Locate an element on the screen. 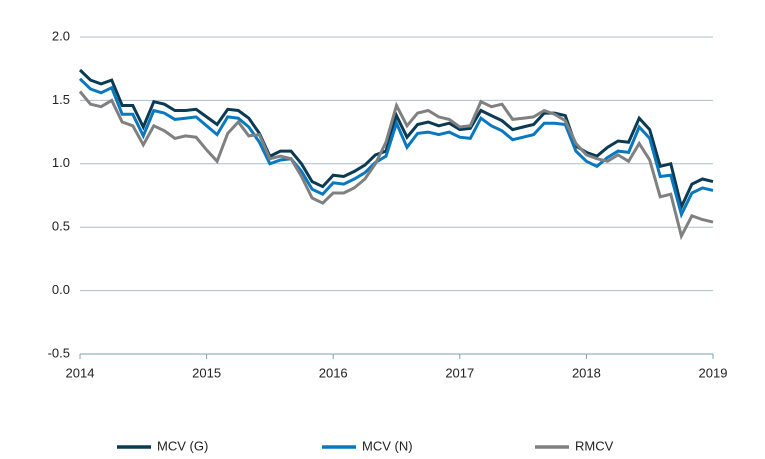 The height and width of the screenshot is (459, 765). x-tick-label: 2018 is located at coordinates (586, 372).